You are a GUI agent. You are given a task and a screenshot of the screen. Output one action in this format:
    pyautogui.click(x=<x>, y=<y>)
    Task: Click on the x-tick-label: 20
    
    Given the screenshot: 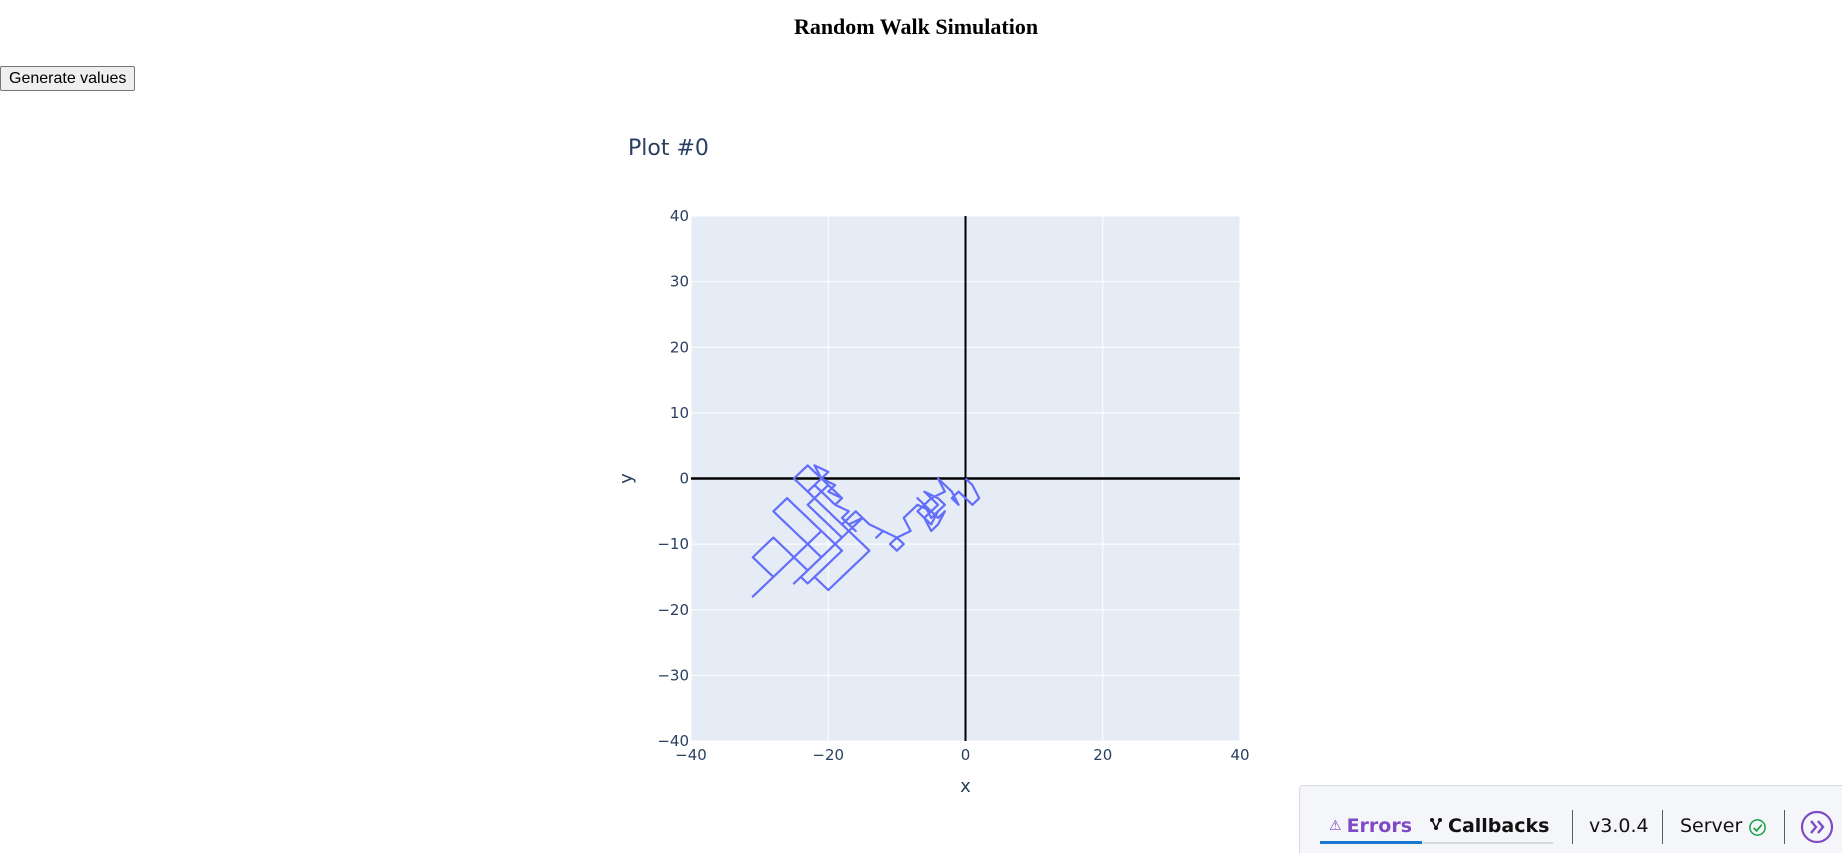 What is the action you would take?
    pyautogui.click(x=1102, y=755)
    